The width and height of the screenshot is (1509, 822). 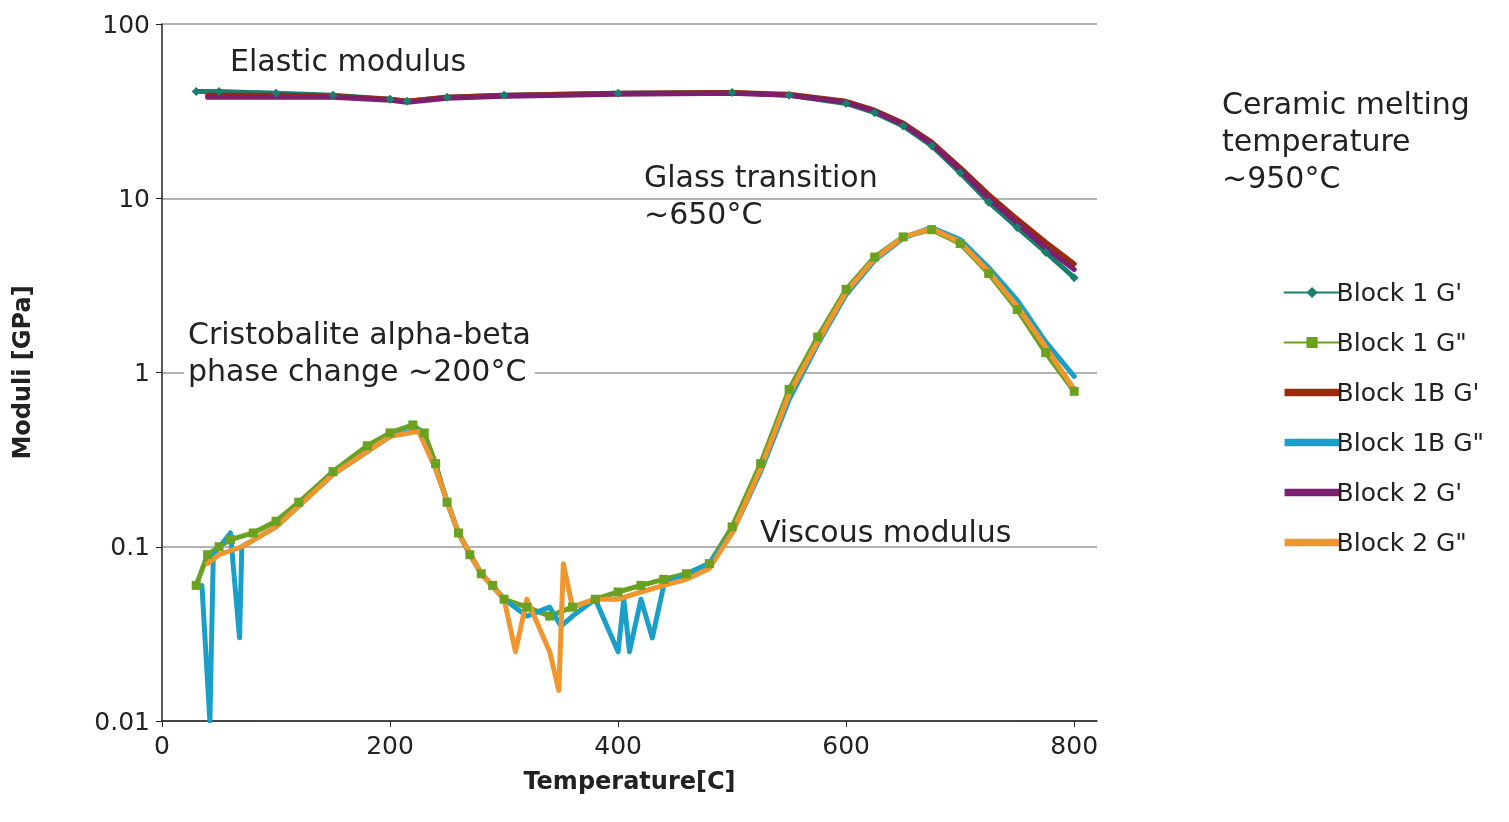 What do you see at coordinates (142, 372) in the screenshot?
I see `y-tick-label: 1` at bounding box center [142, 372].